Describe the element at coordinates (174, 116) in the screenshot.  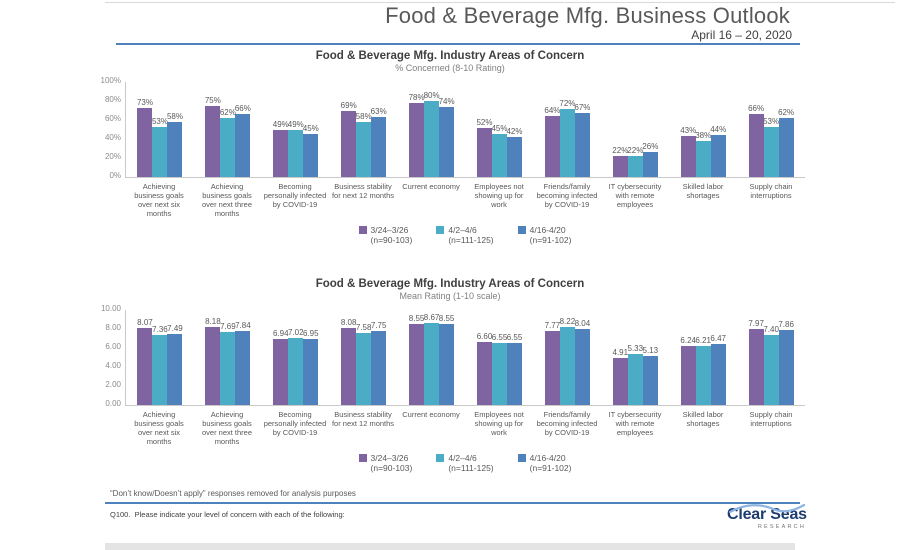
I see `bar-value-label: 58%` at that location.